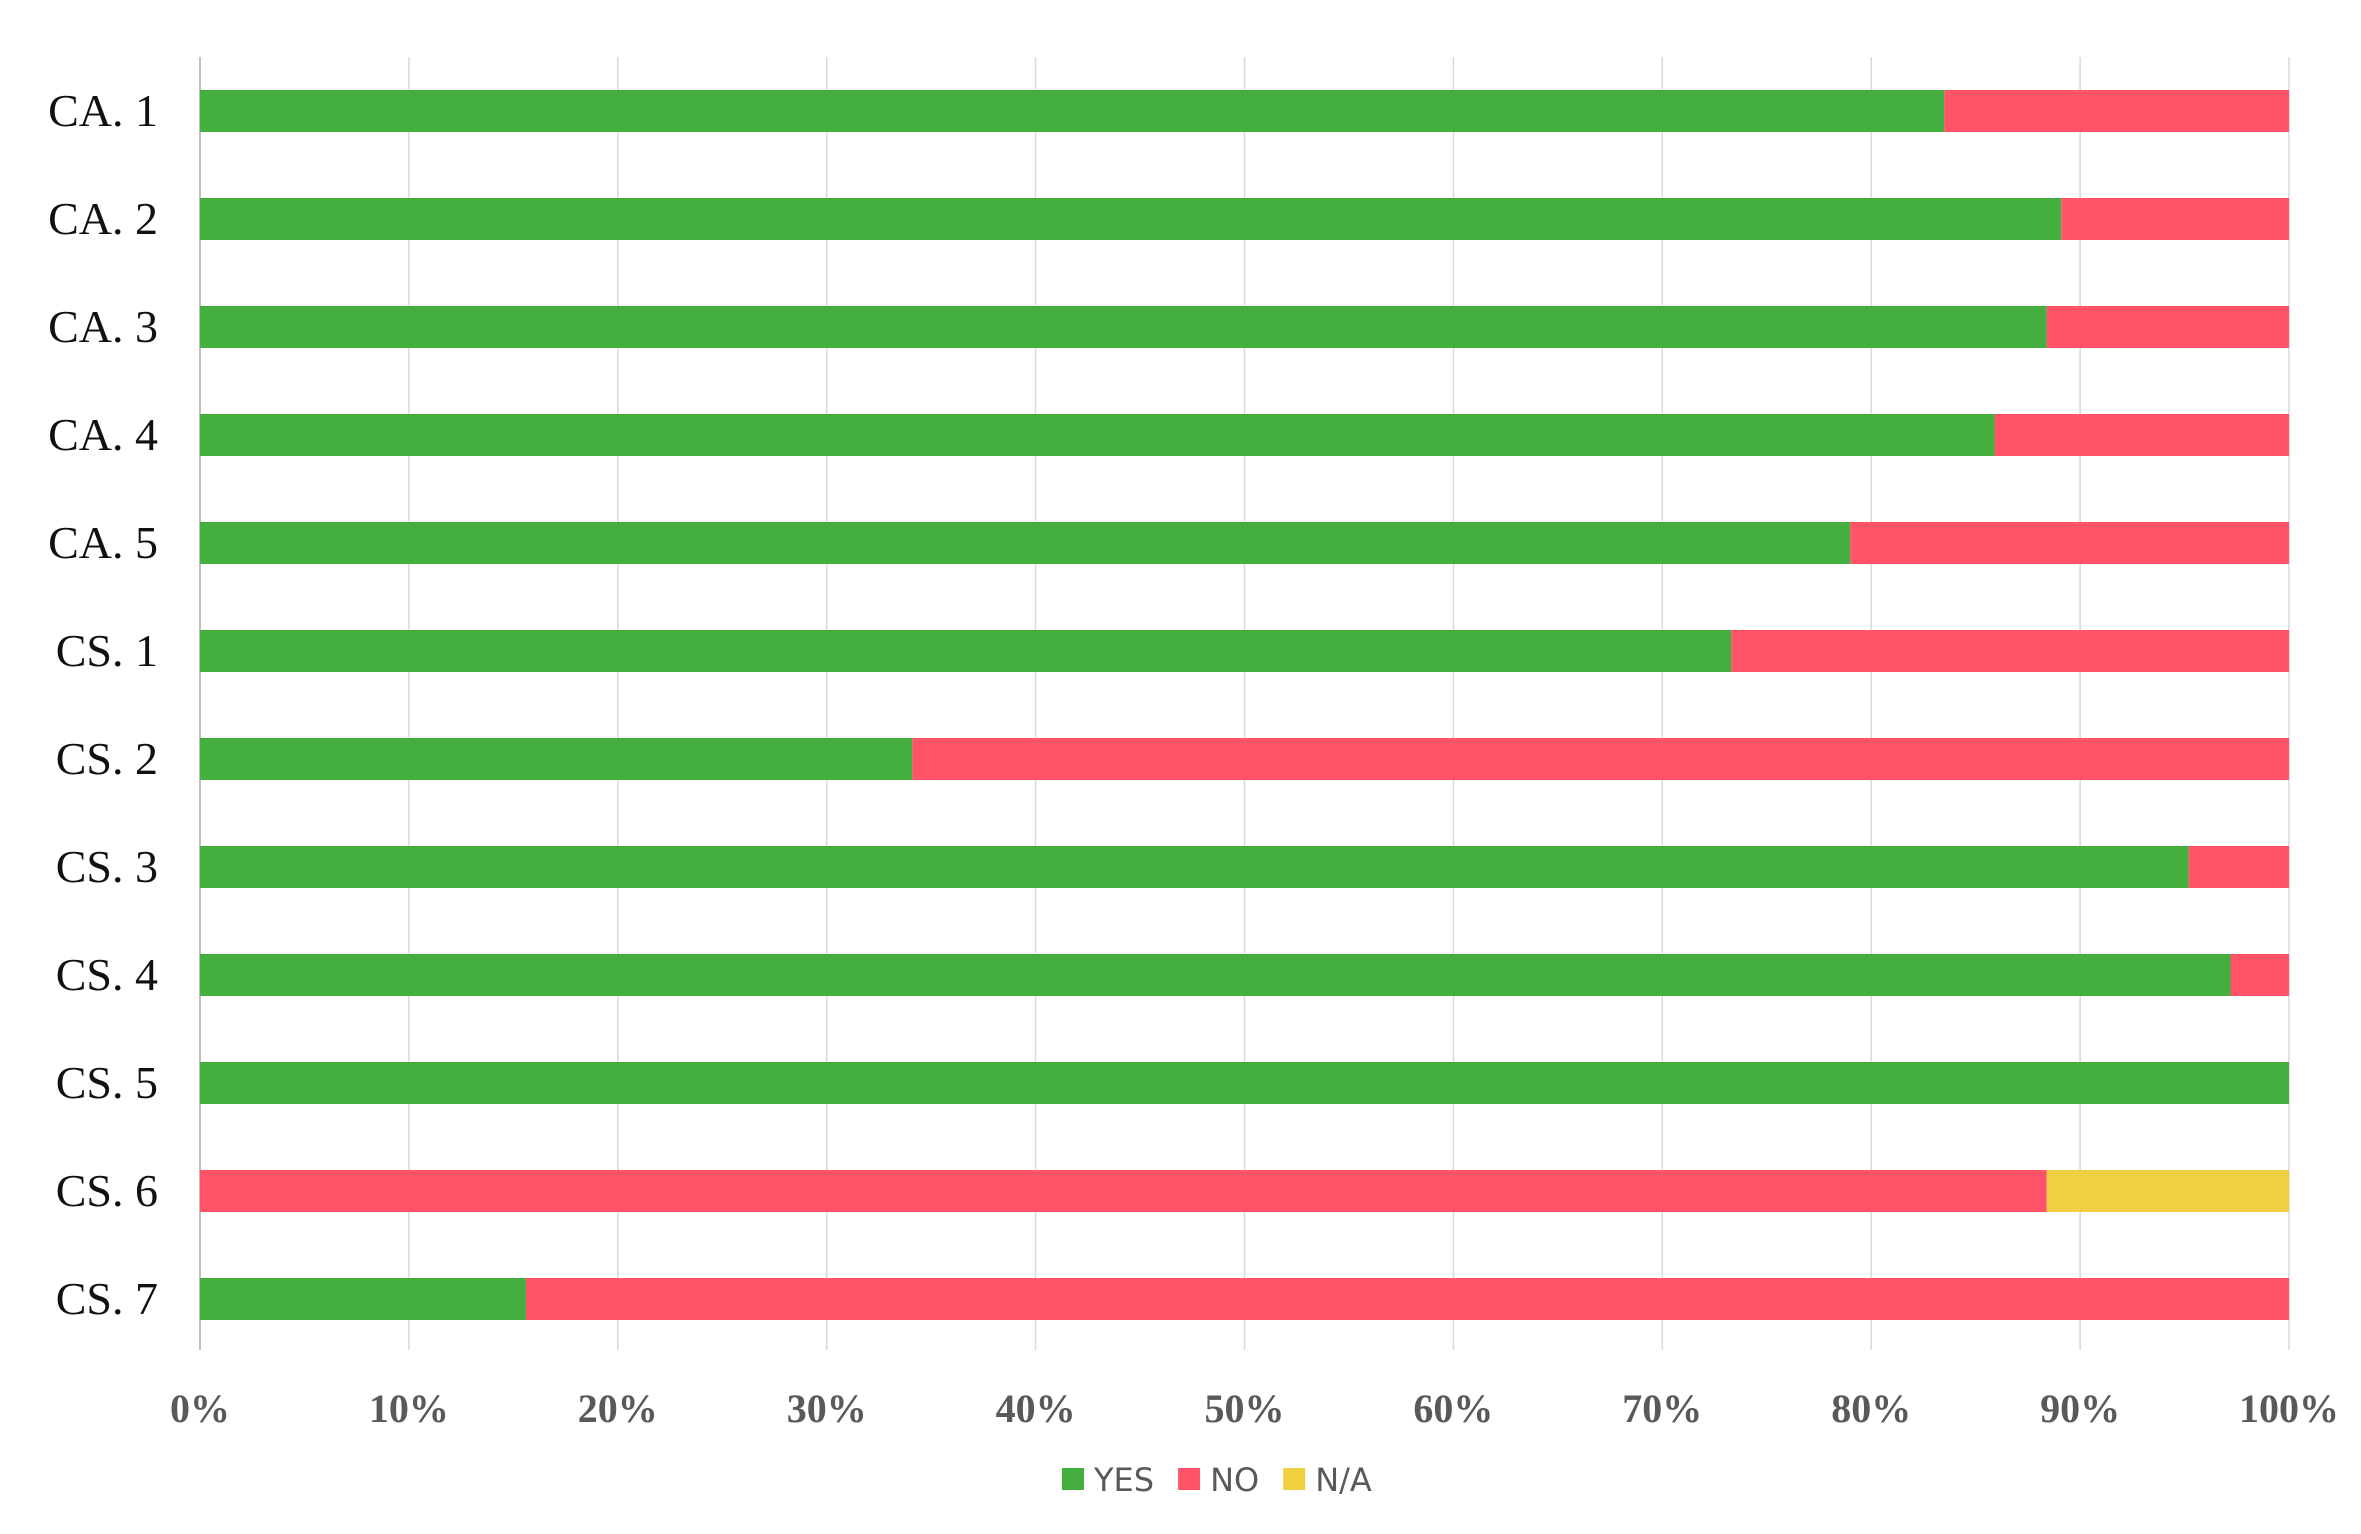 The height and width of the screenshot is (1534, 2361). I want to click on legend-item-no: NO, so click(1218, 1480).